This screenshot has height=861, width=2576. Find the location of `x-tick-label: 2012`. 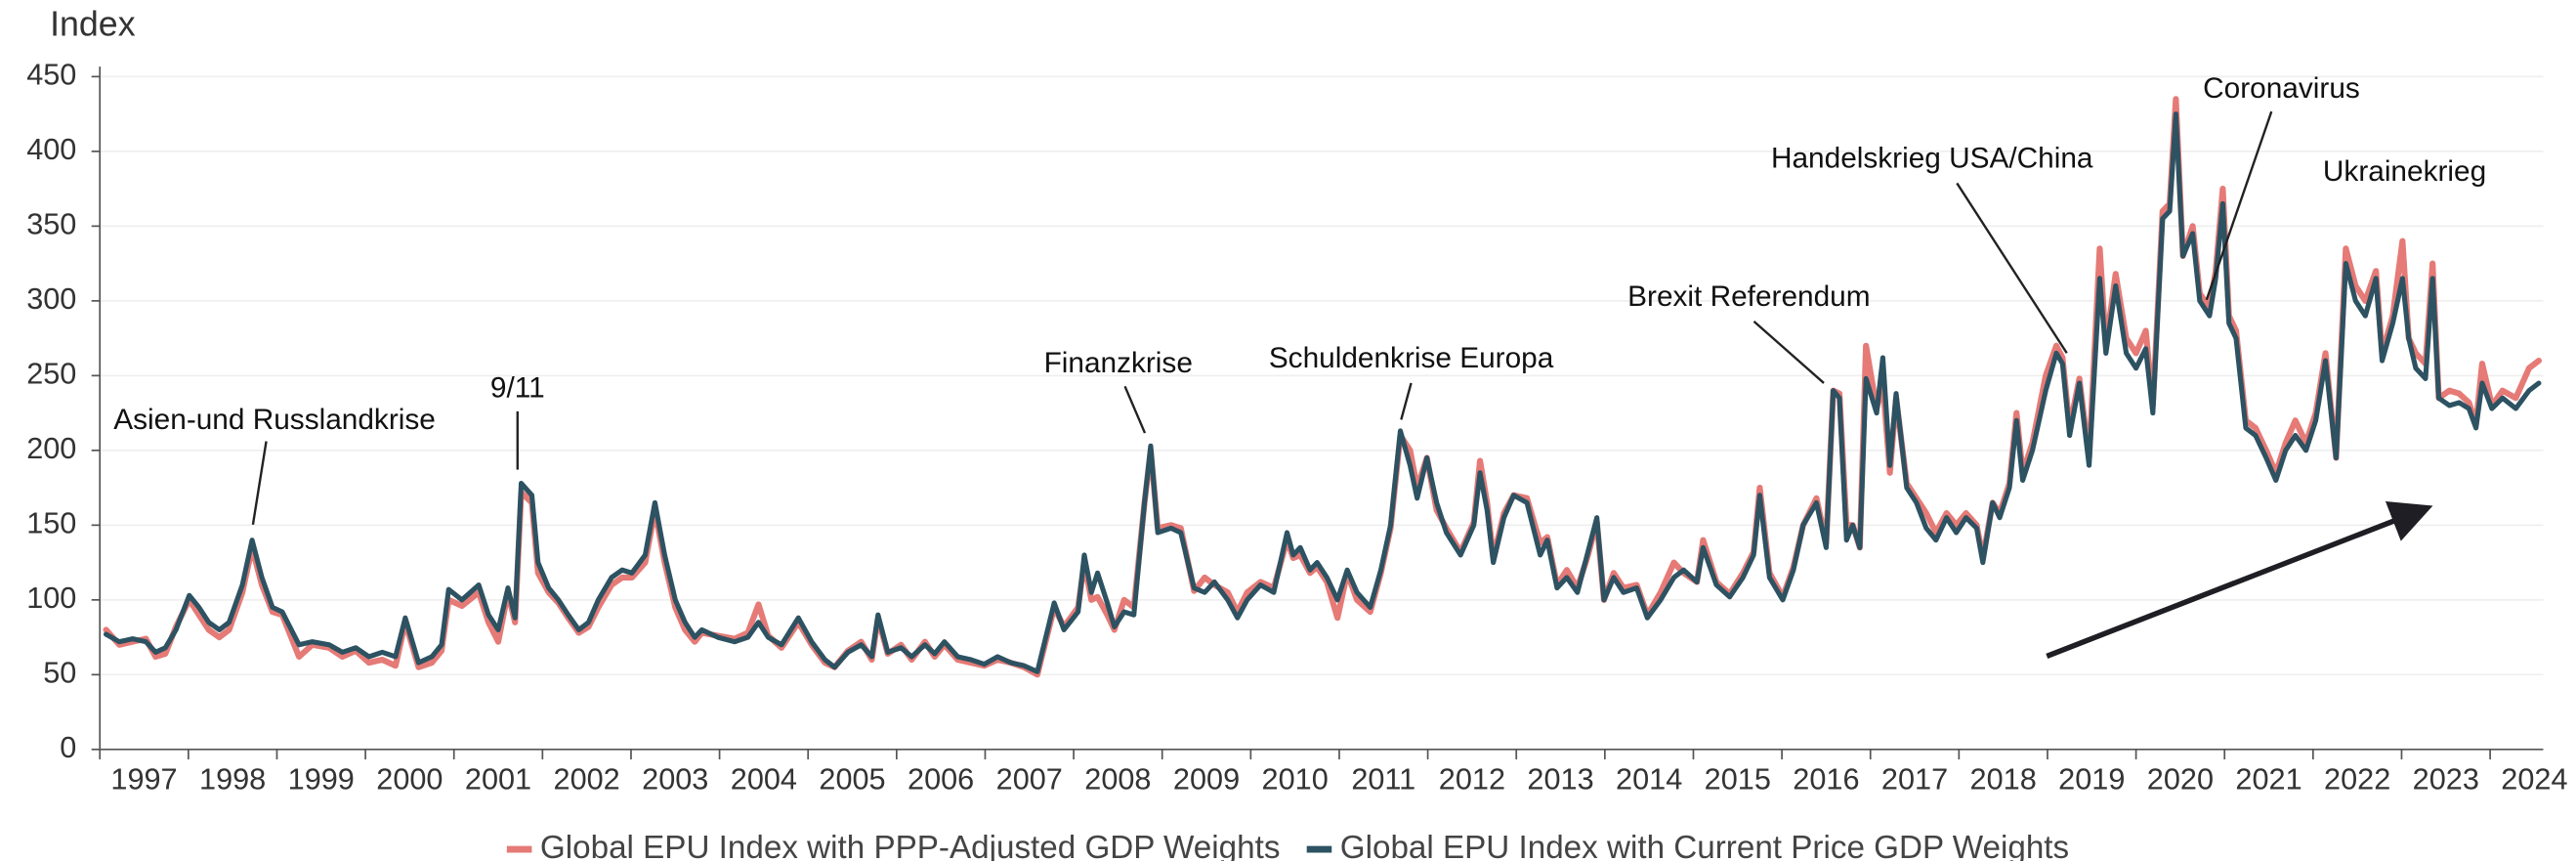

x-tick-label: 2012 is located at coordinates (1472, 779).